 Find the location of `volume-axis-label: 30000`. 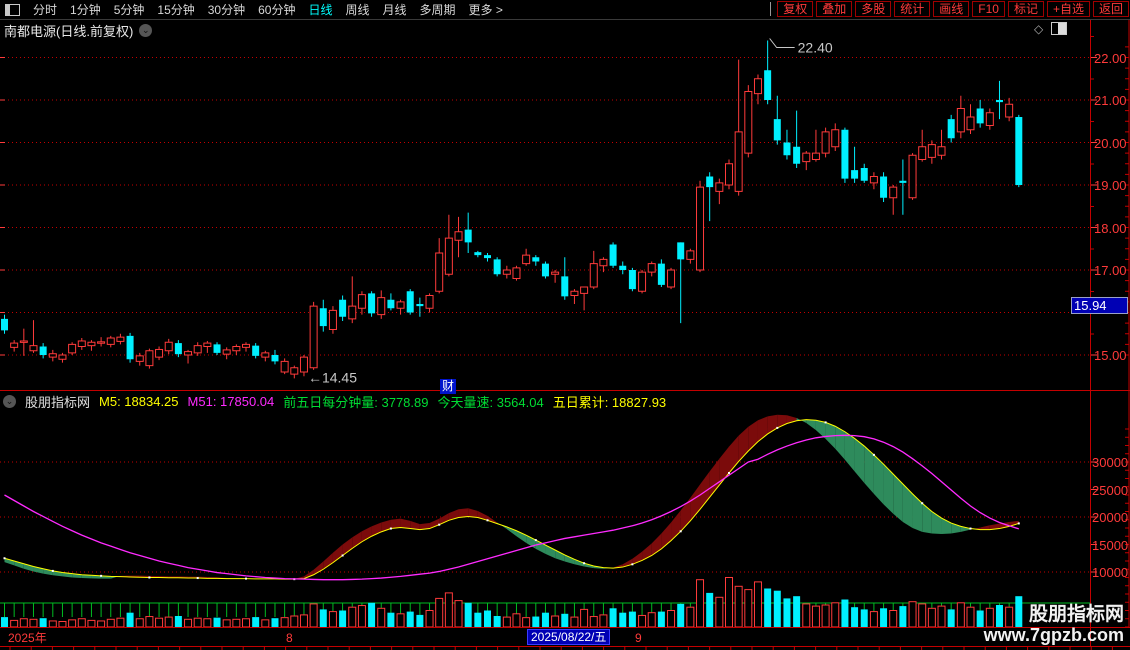

volume-axis-label: 30000 is located at coordinates (1110, 462).